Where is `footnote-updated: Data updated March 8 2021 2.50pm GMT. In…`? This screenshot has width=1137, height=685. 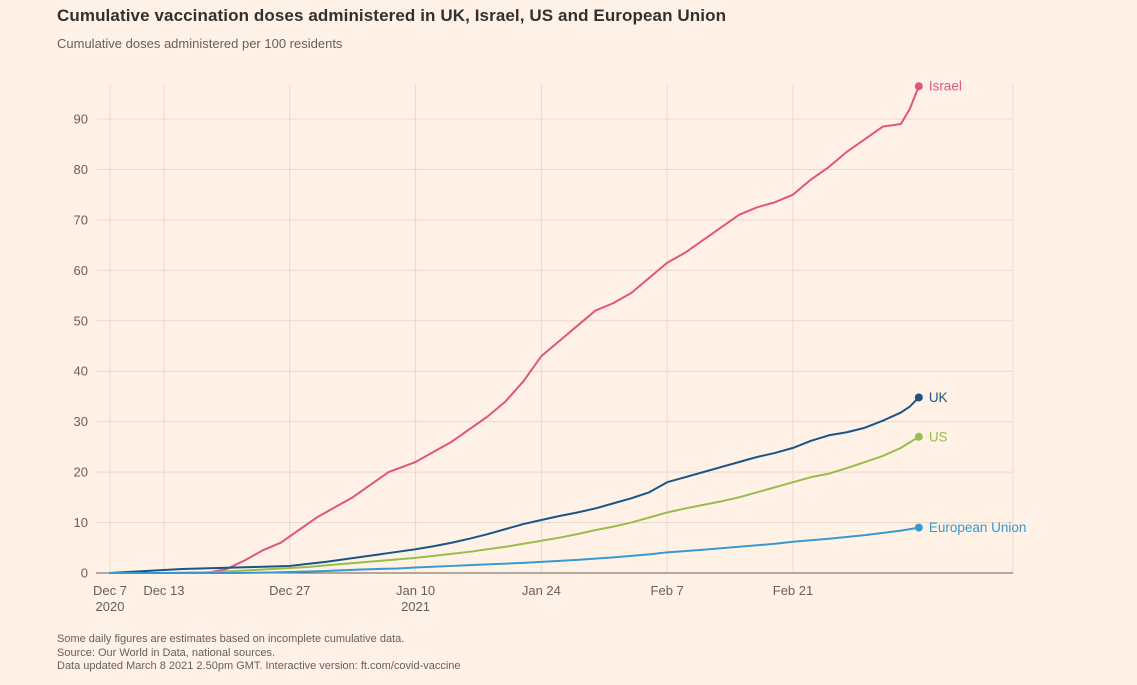 footnote-updated: Data updated March 8 2021 2.50pm GMT. In… is located at coordinates (259, 666).